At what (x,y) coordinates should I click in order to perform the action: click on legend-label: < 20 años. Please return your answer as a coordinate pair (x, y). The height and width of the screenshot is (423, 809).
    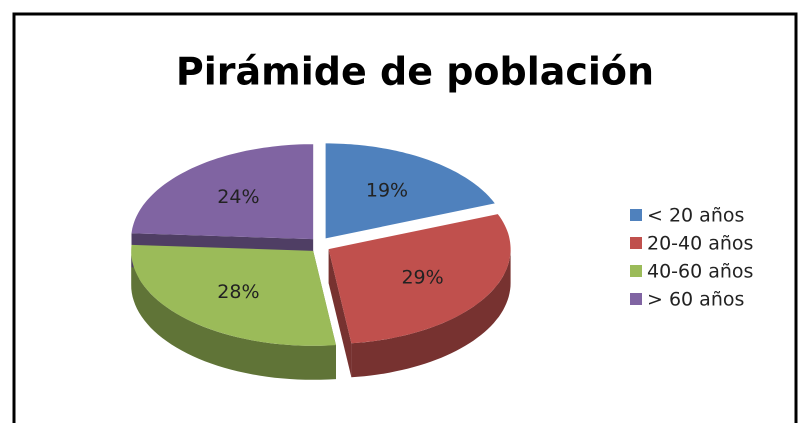
    Looking at the image, I should click on (695, 216).